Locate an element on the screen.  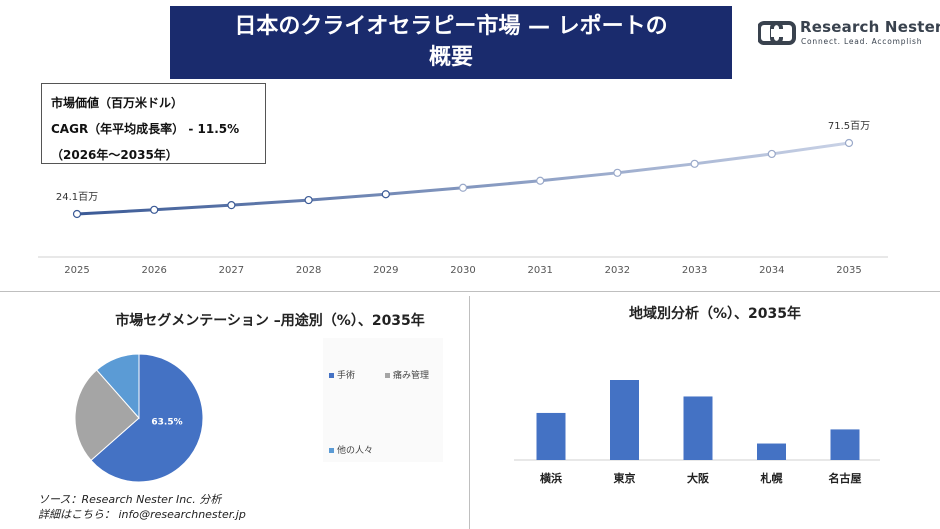
x-tick-label: 2032 is located at coordinates (617, 270).